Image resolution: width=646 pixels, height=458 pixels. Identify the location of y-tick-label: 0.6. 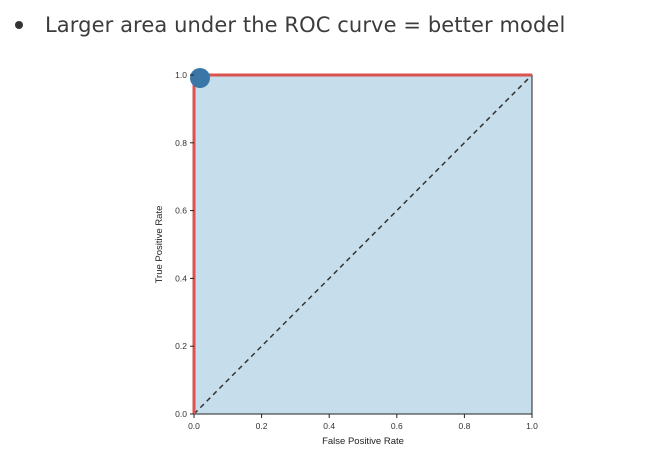
(181, 211).